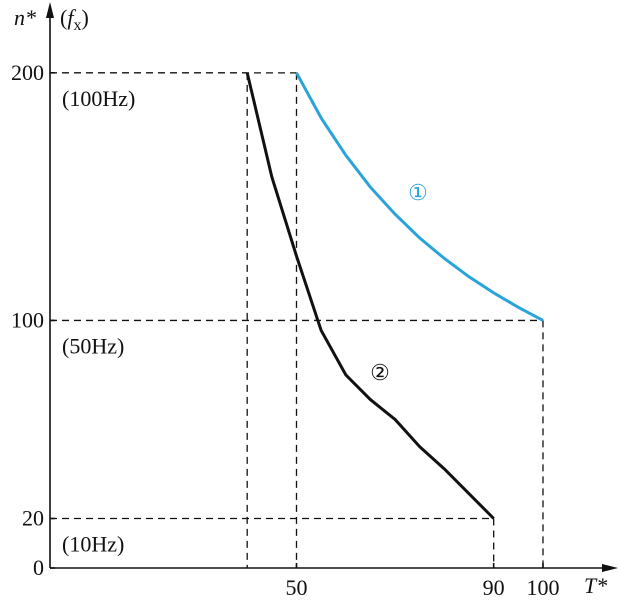  What do you see at coordinates (93, 544) in the screenshot?
I see `frequency-label: (10Hz)` at bounding box center [93, 544].